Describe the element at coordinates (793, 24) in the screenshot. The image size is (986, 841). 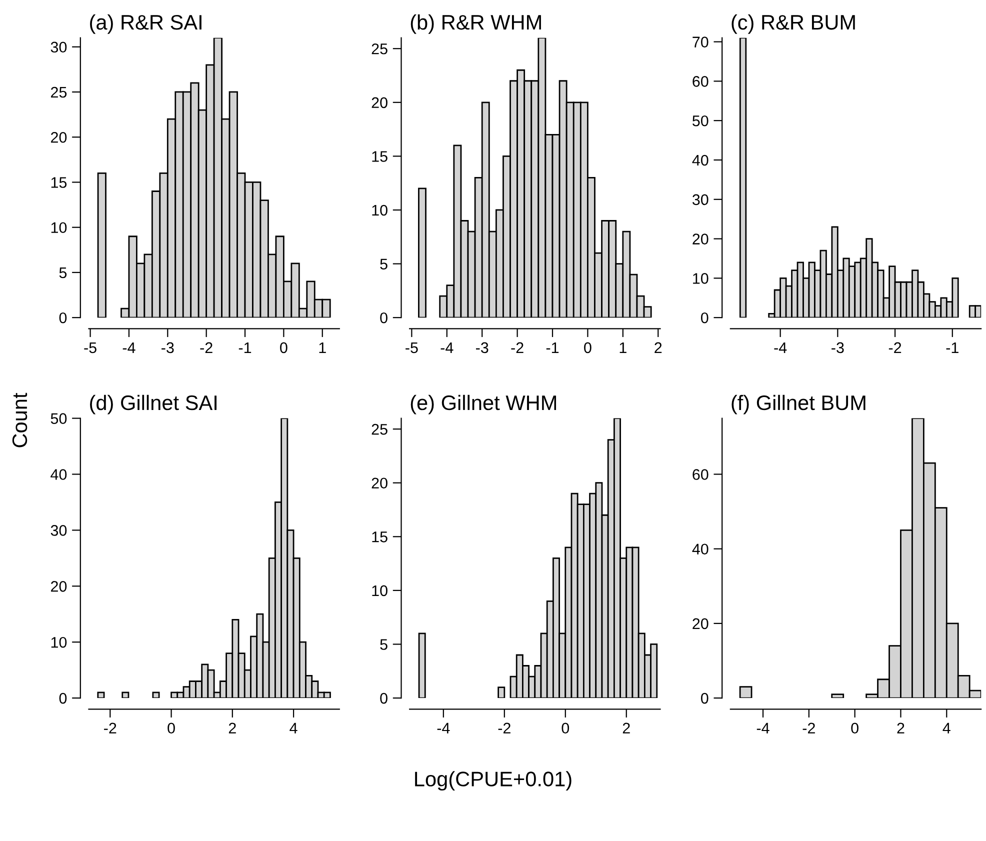
I see `chart-title: (c) R&R BUM` at that location.